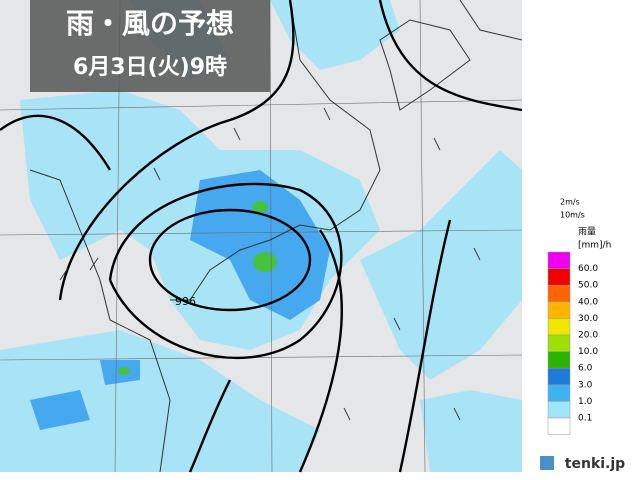 This screenshot has height=480, width=640. What do you see at coordinates (588, 269) in the screenshot?
I see `legend-label: 60.0` at bounding box center [588, 269].